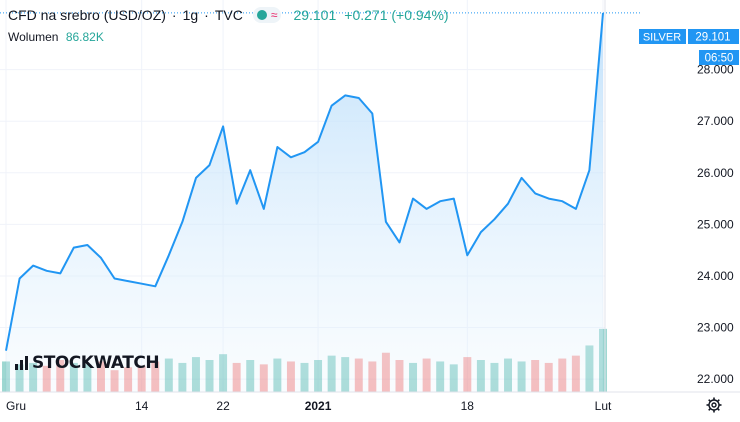  What do you see at coordinates (396, 15) in the screenshot?
I see `price-change: +0.271 (+0.94%)` at bounding box center [396, 15].